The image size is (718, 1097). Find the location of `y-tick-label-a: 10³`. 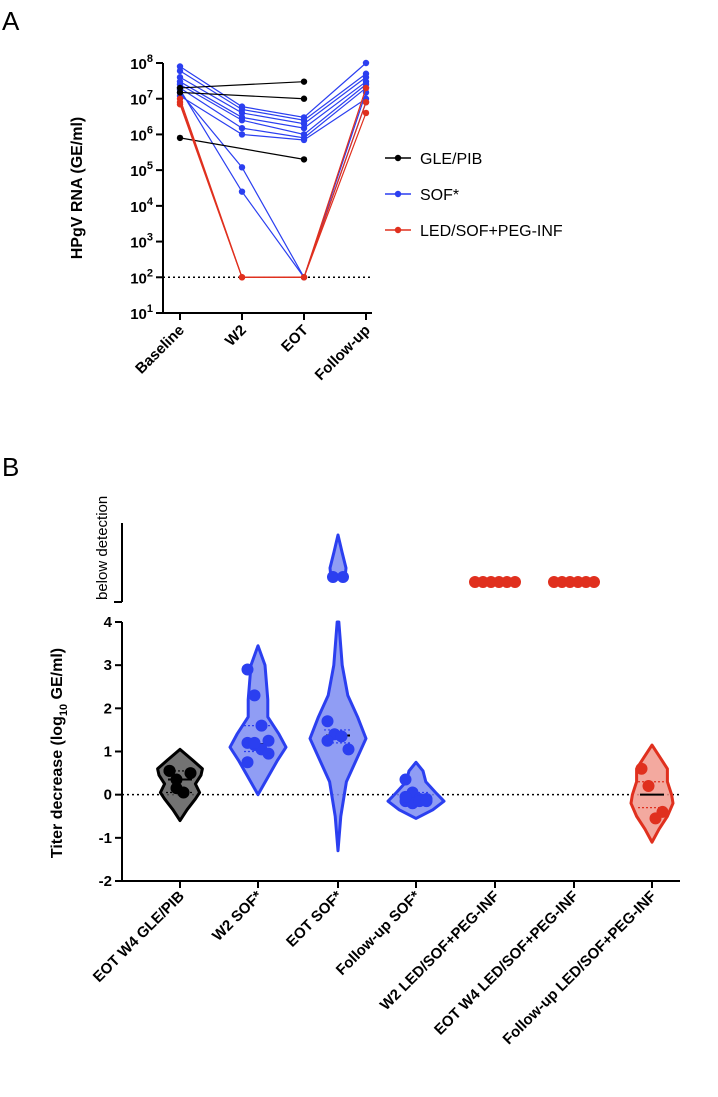

y-tick-label-a: 10³ is located at coordinates (141, 242).